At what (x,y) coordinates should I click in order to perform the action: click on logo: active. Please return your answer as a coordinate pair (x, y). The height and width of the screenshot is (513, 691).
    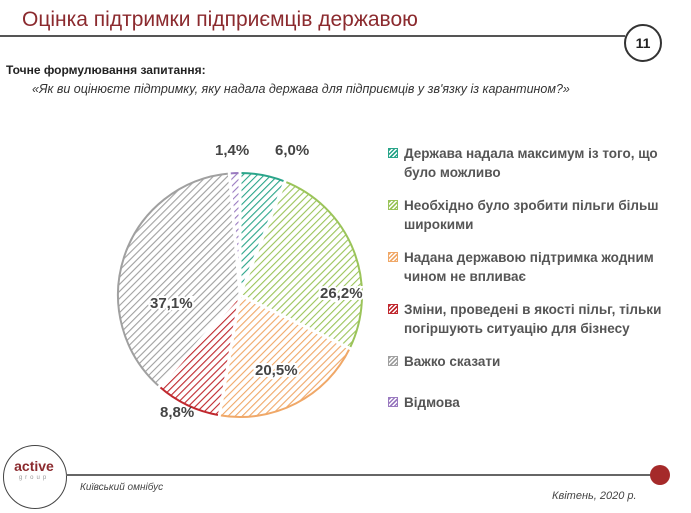
    Looking at the image, I should click on (34, 466).